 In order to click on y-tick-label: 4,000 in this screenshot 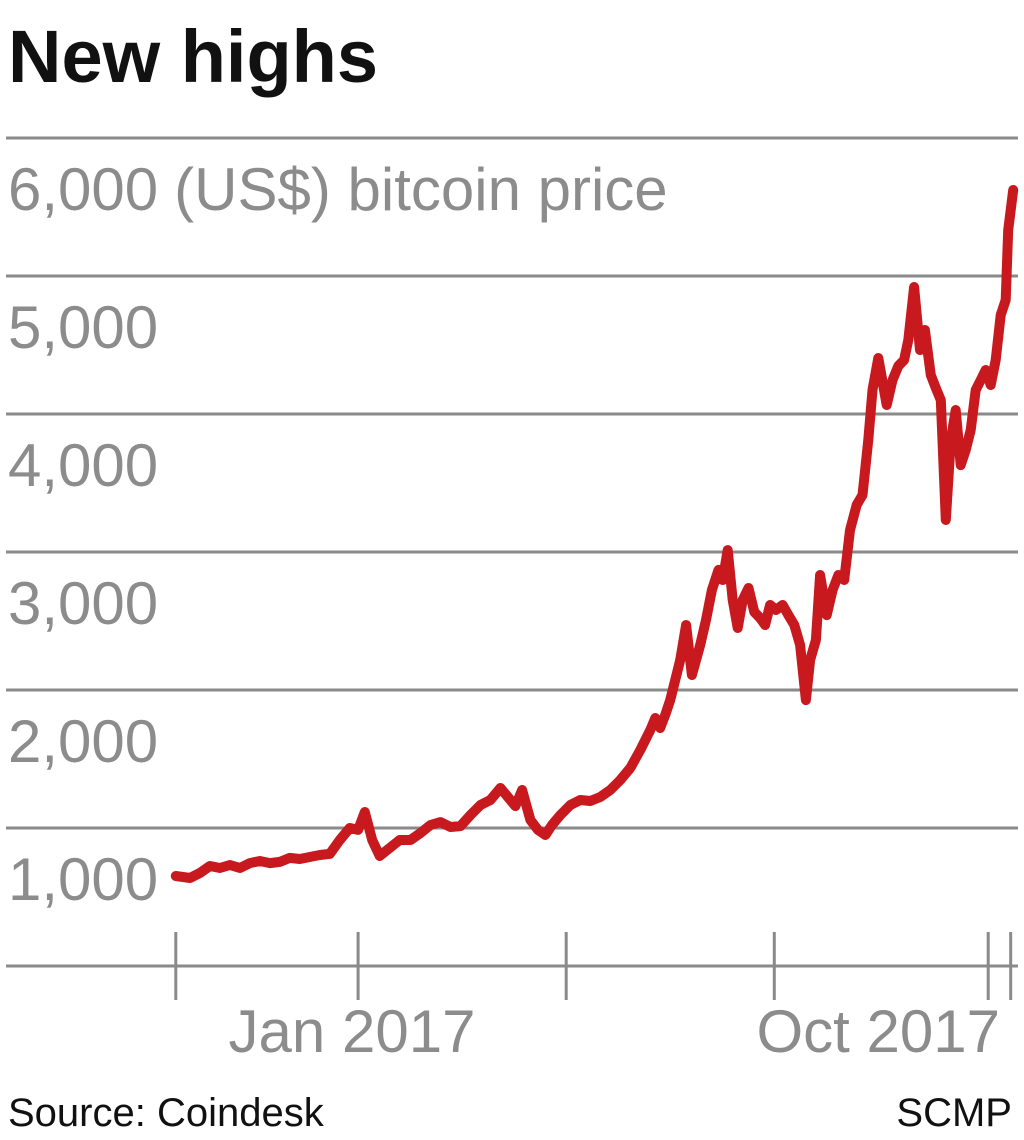, I will do `click(83, 465)`.